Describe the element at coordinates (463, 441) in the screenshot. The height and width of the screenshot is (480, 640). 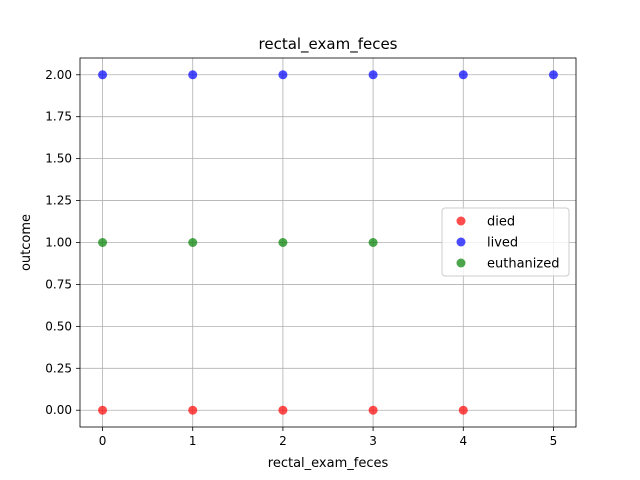
I see `x-tick-label: 4` at that location.